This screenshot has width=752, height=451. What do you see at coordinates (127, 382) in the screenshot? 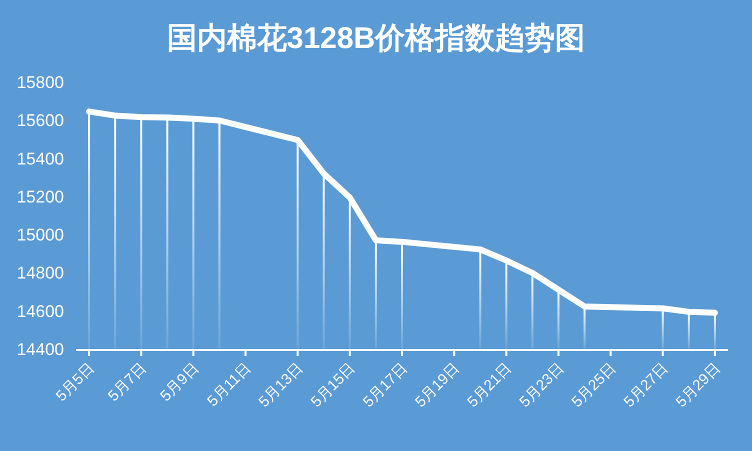
I see `x-tick-label: 5月7日` at bounding box center [127, 382].